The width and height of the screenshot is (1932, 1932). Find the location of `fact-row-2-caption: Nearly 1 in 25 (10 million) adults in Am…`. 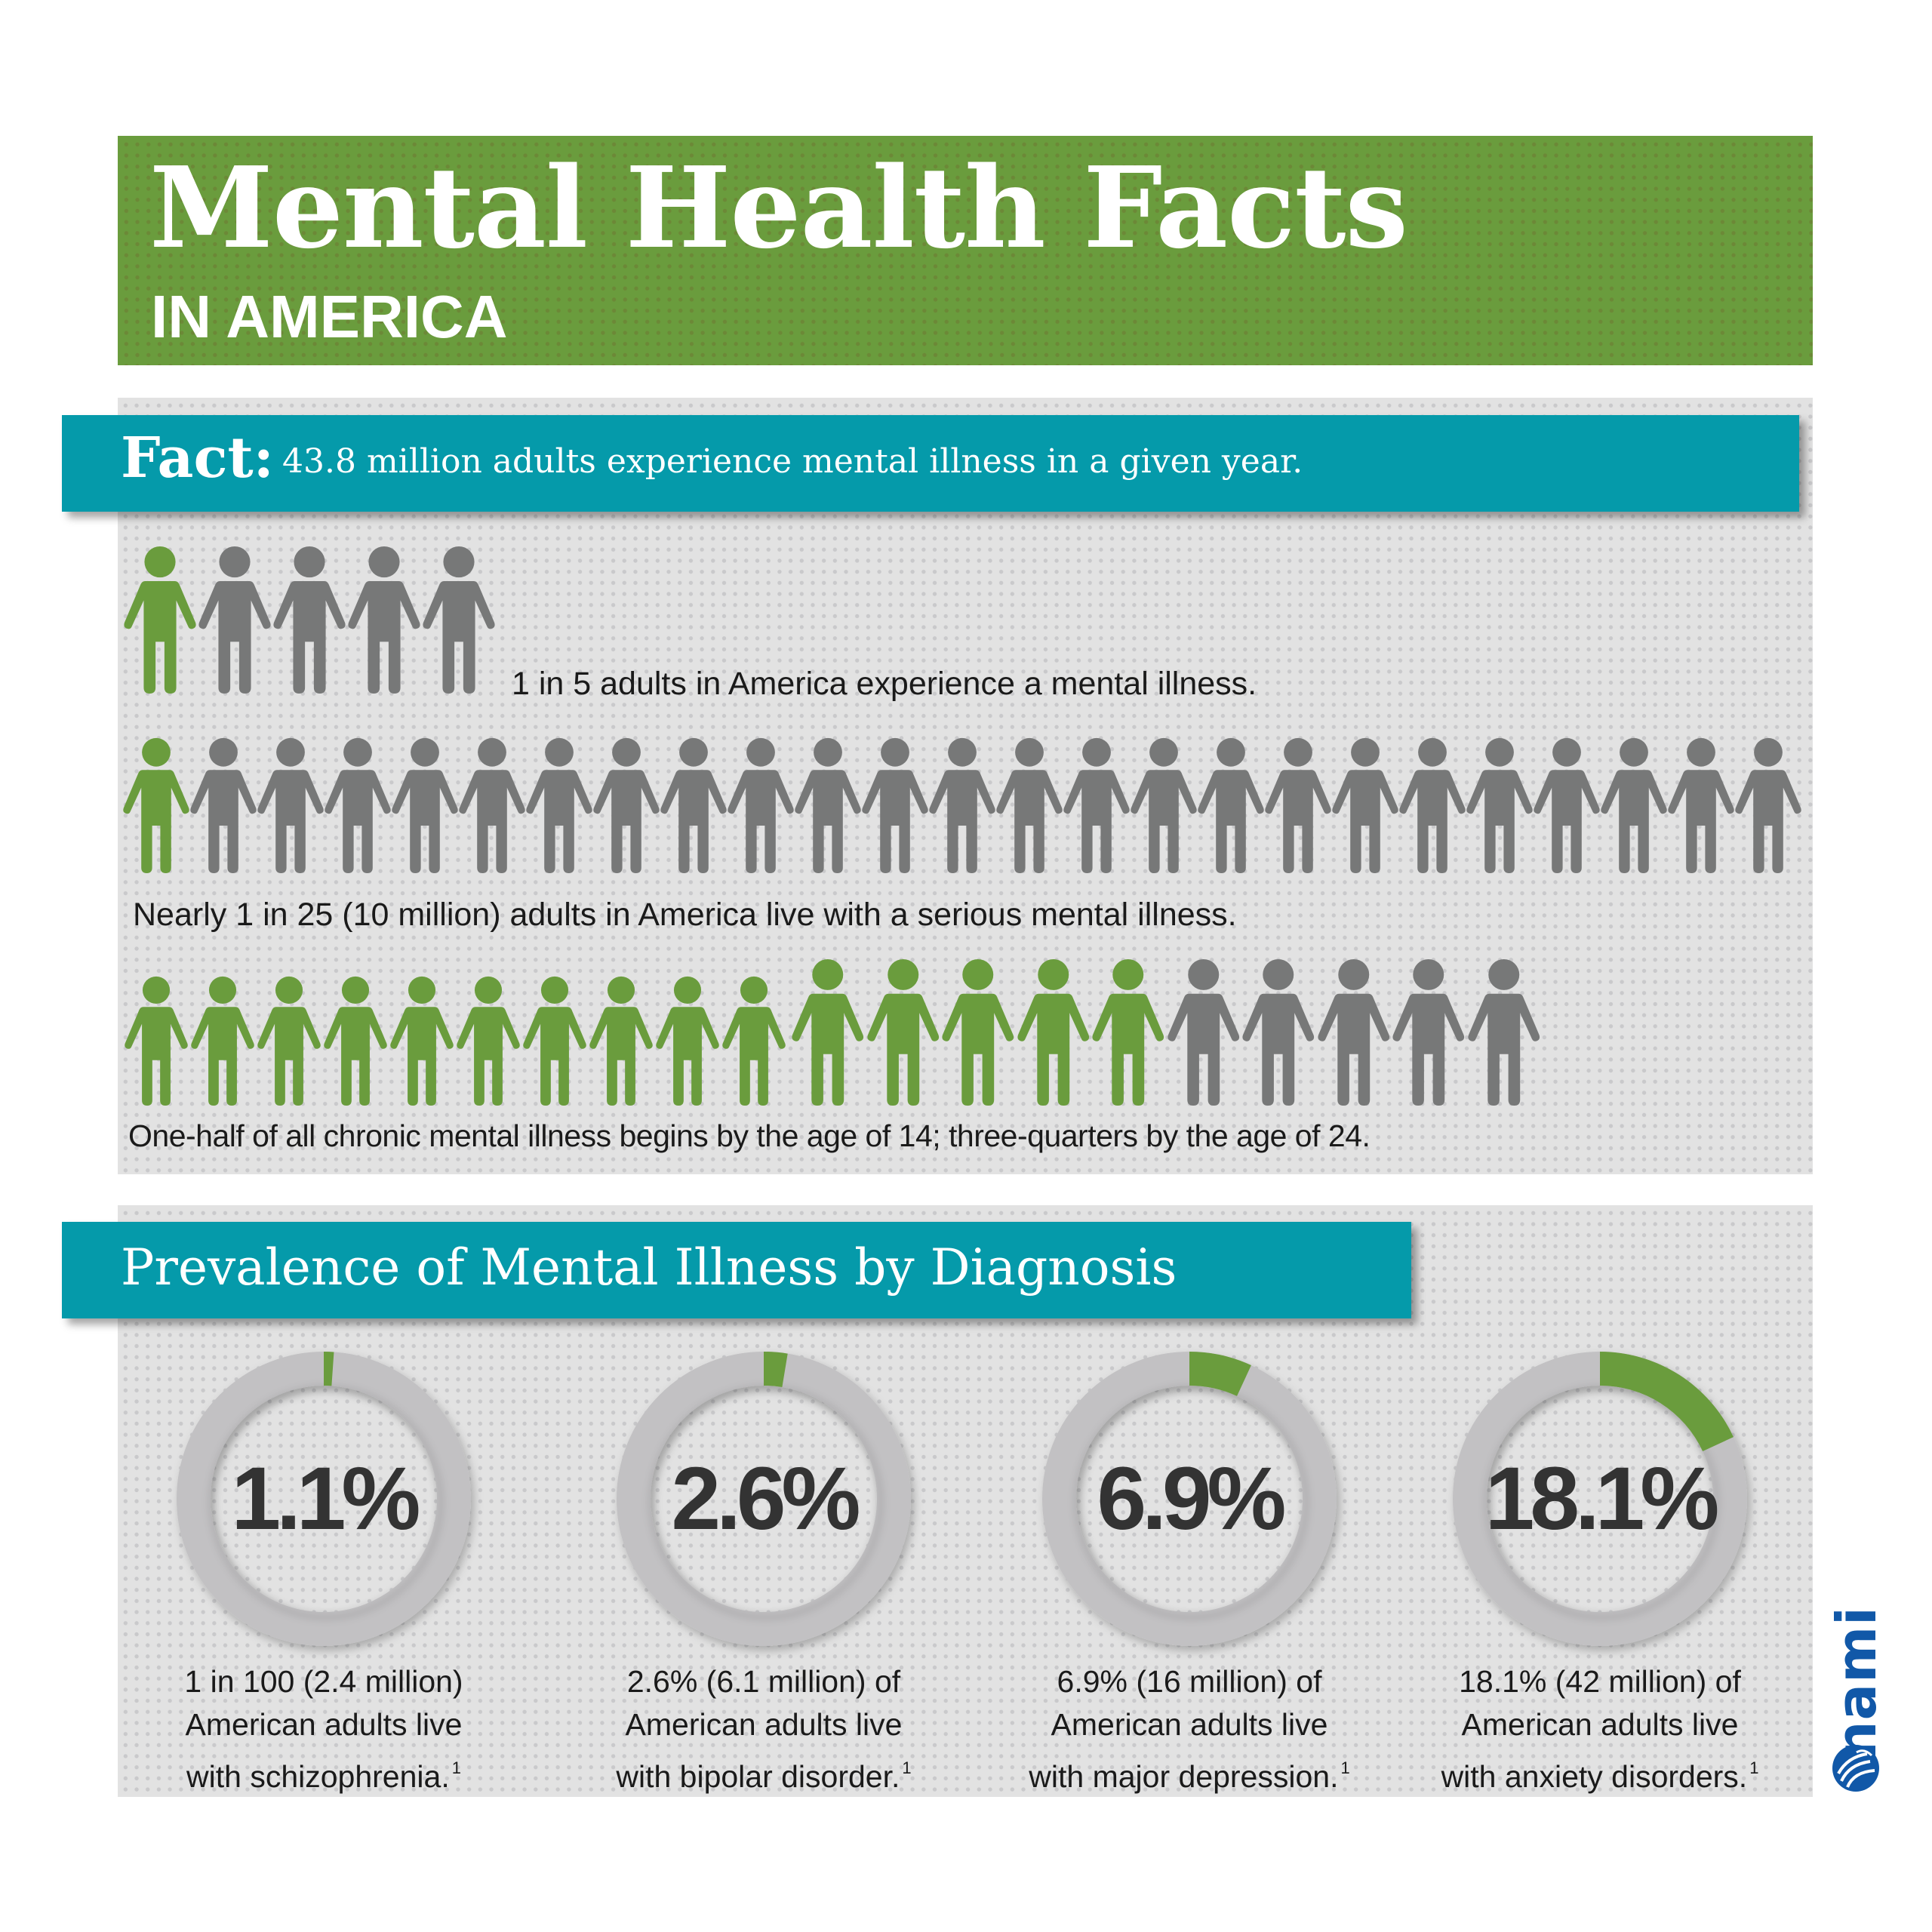

fact-row-2-caption: Nearly 1 in 25 (10 million) adults in Am… is located at coordinates (685, 915).